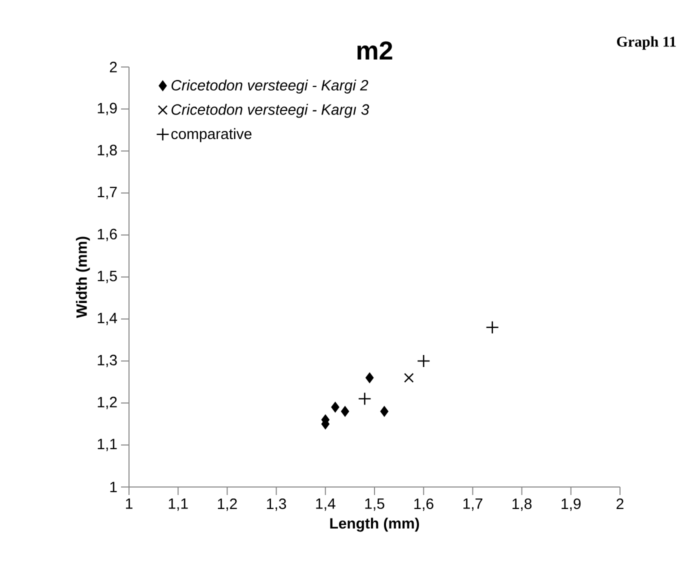 This screenshot has width=700, height=573. Describe the element at coordinates (108, 319) in the screenshot. I see `y-tick-label: 1,4` at that location.